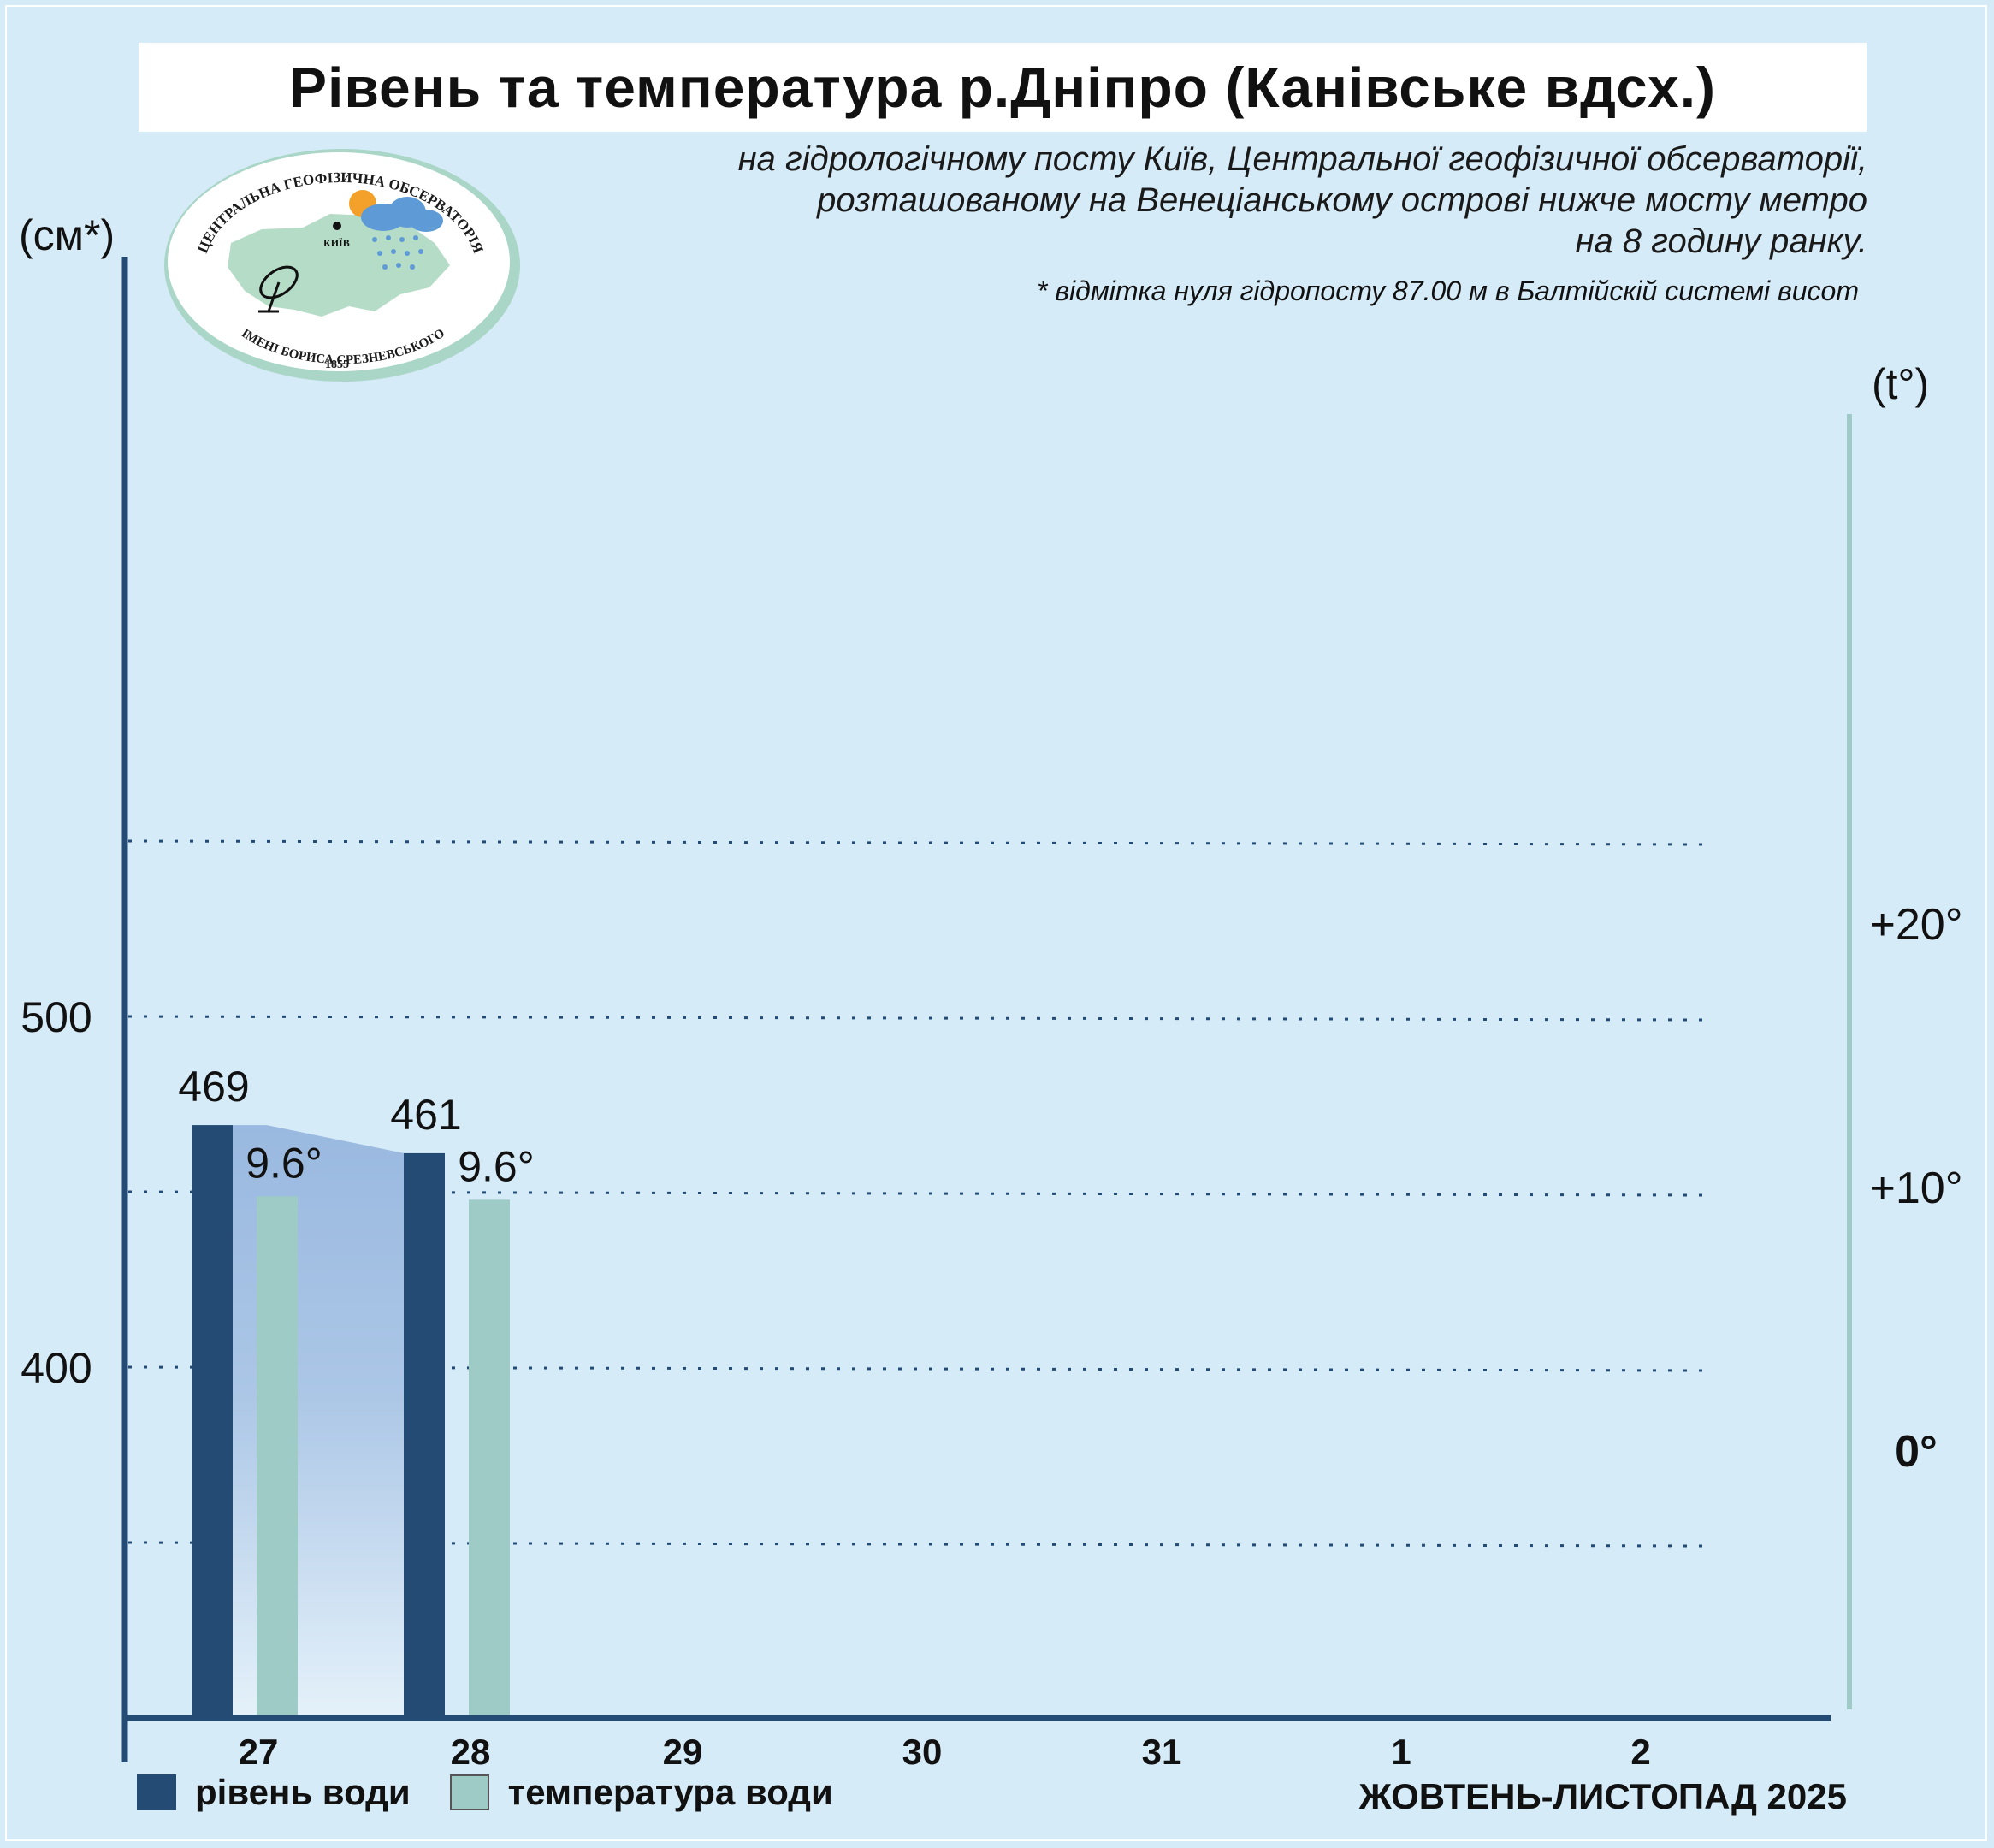 The width and height of the screenshot is (1994, 1848). Describe the element at coordinates (259, 1752) in the screenshot. I see `x-tick-27: 27` at that location.